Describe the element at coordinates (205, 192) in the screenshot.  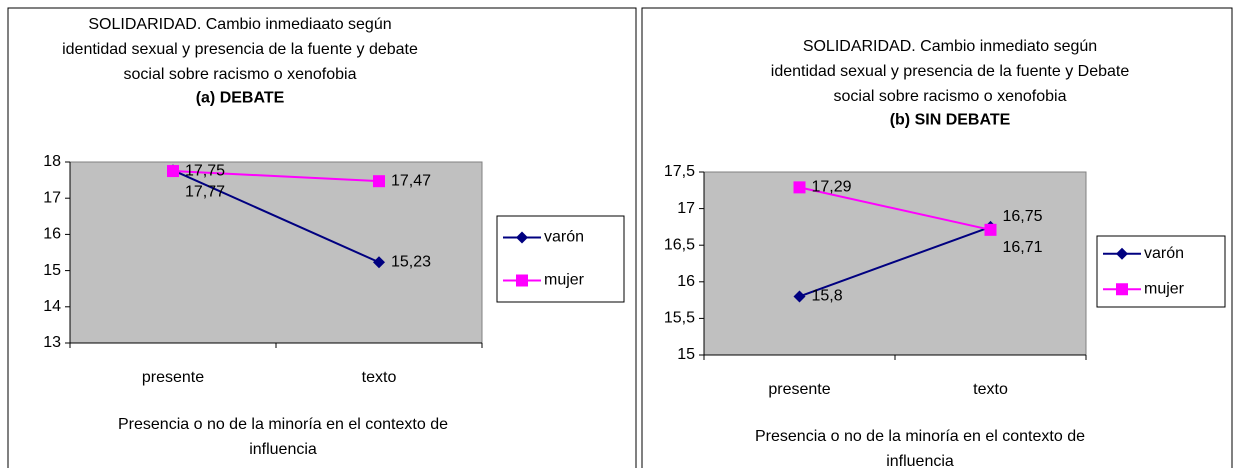
I see `data-label: 17,77` at that location.